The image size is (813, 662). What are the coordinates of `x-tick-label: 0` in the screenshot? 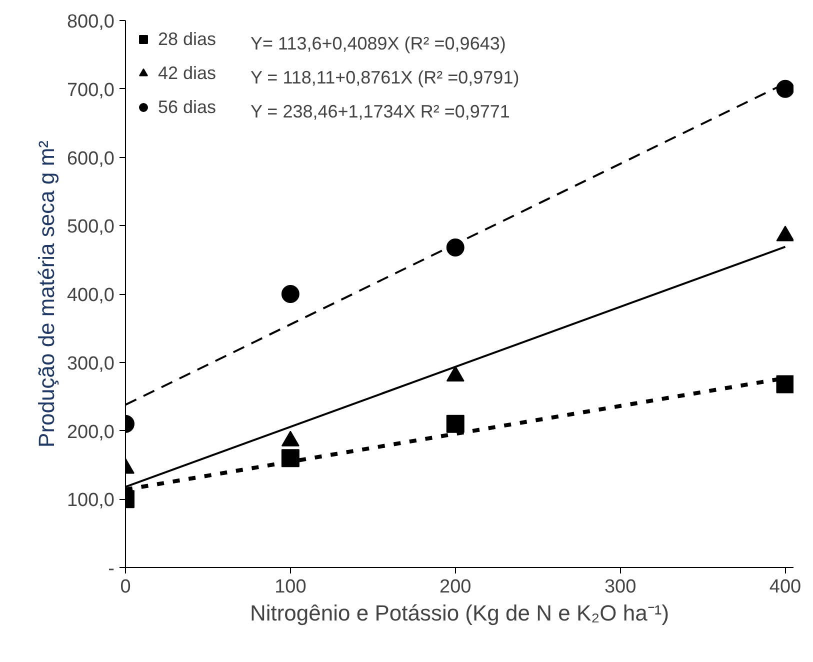 It's located at (125, 587).